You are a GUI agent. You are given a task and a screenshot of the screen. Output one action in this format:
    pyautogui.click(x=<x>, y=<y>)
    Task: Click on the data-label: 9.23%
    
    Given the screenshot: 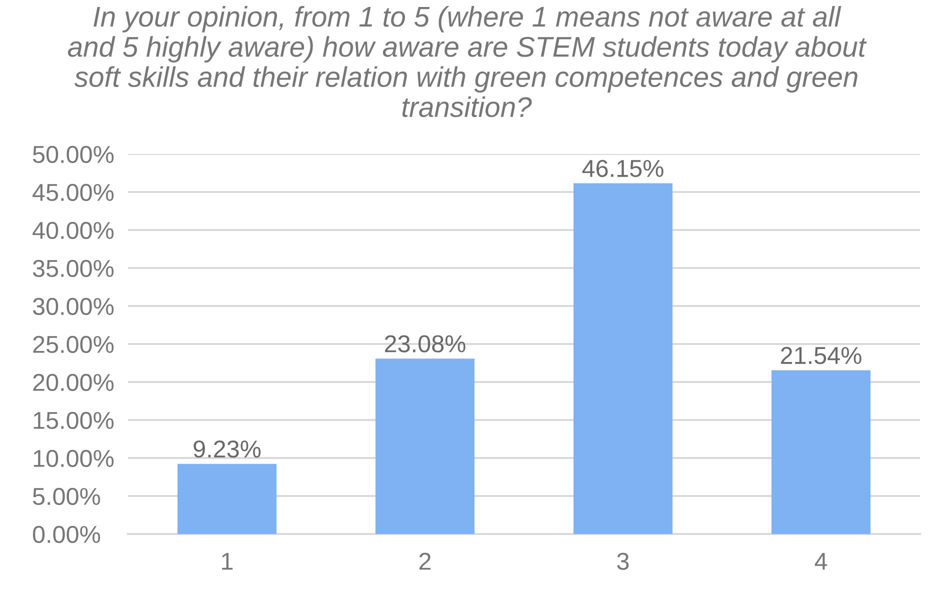 What is the action you would take?
    pyautogui.click(x=227, y=449)
    